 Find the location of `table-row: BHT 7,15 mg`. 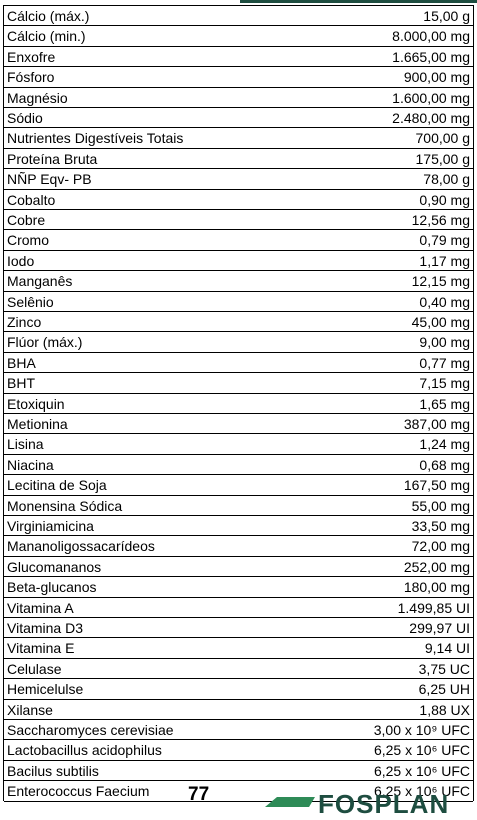

table-row: BHT 7,15 mg is located at coordinates (238, 383).